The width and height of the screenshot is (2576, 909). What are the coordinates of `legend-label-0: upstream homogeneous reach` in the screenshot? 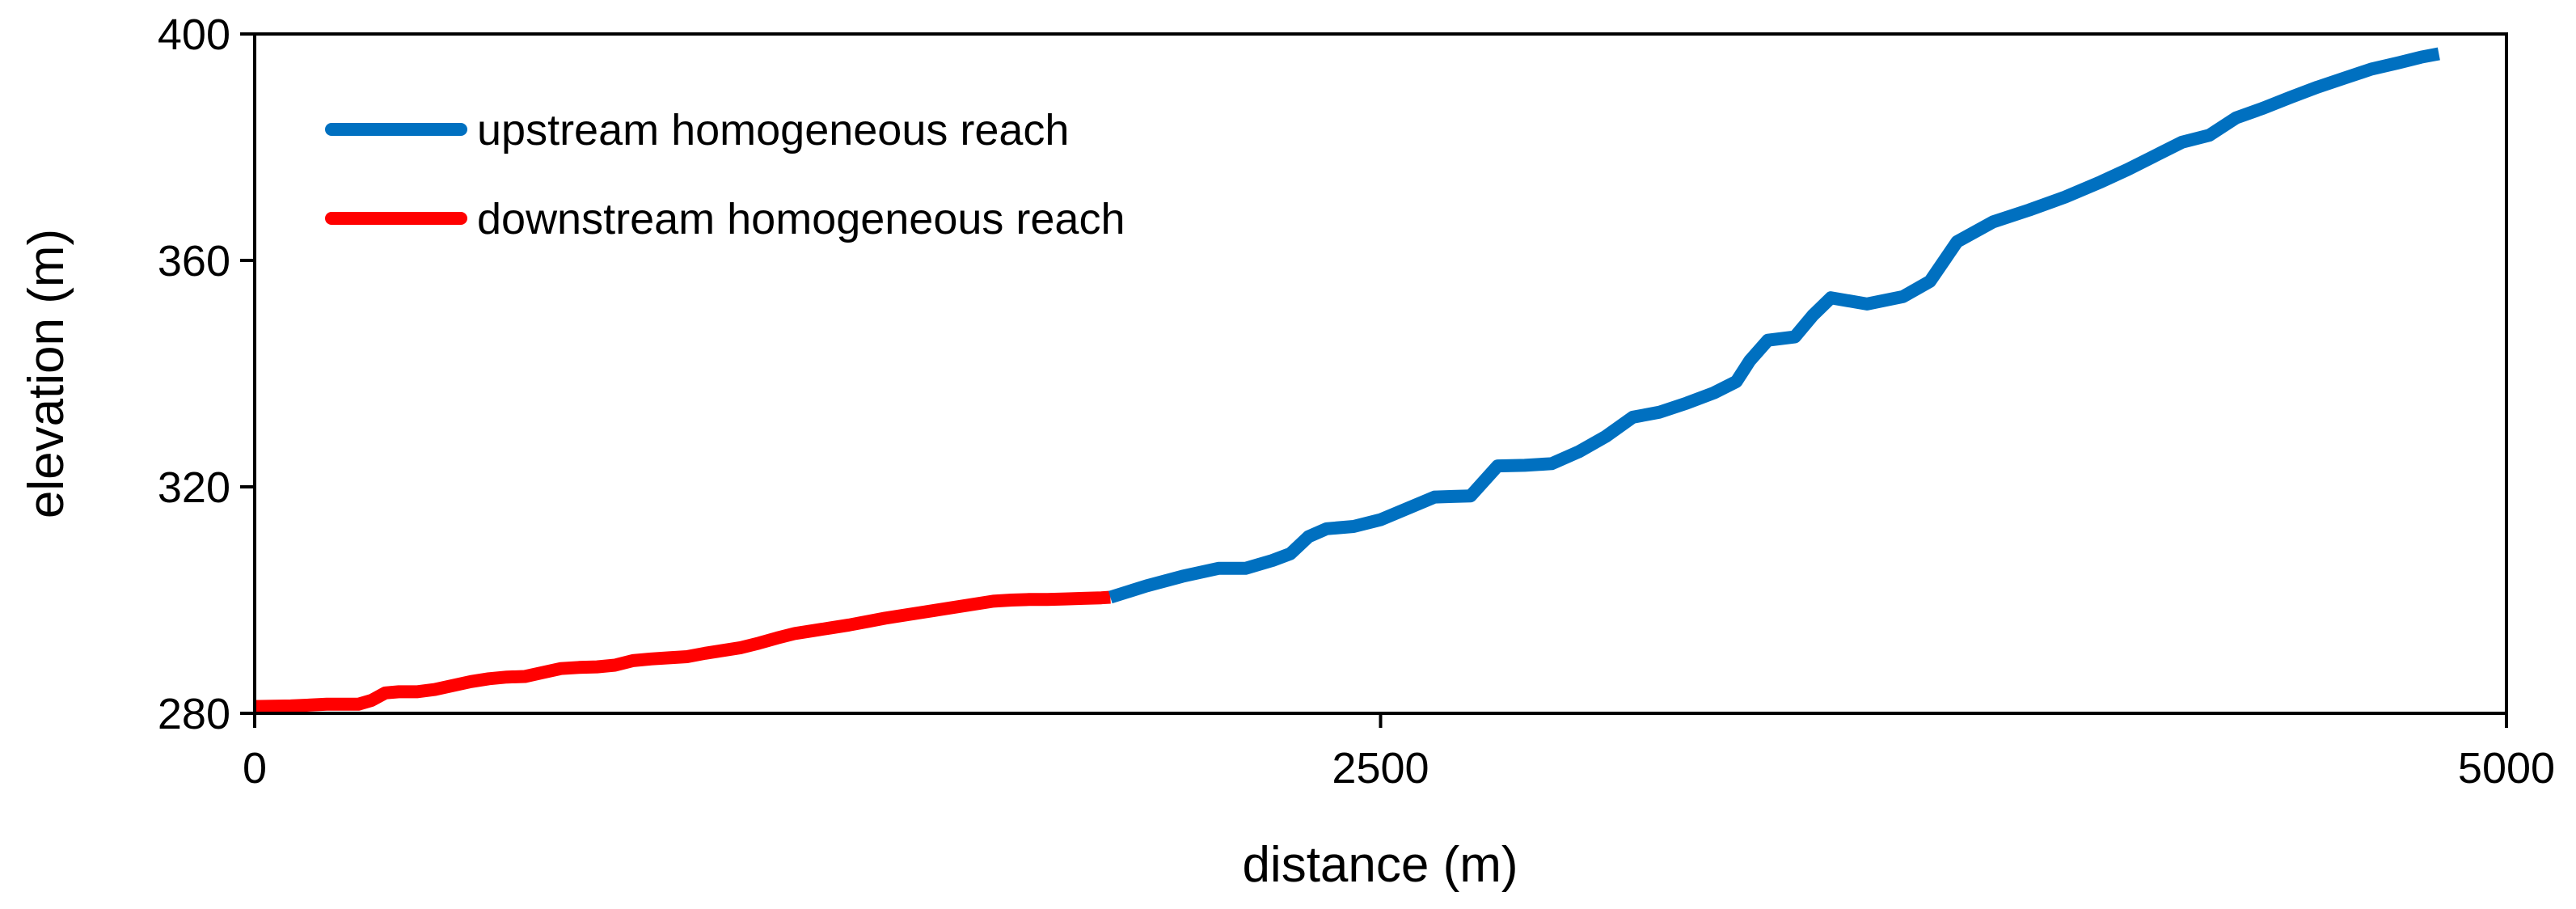 It's located at (773, 130).